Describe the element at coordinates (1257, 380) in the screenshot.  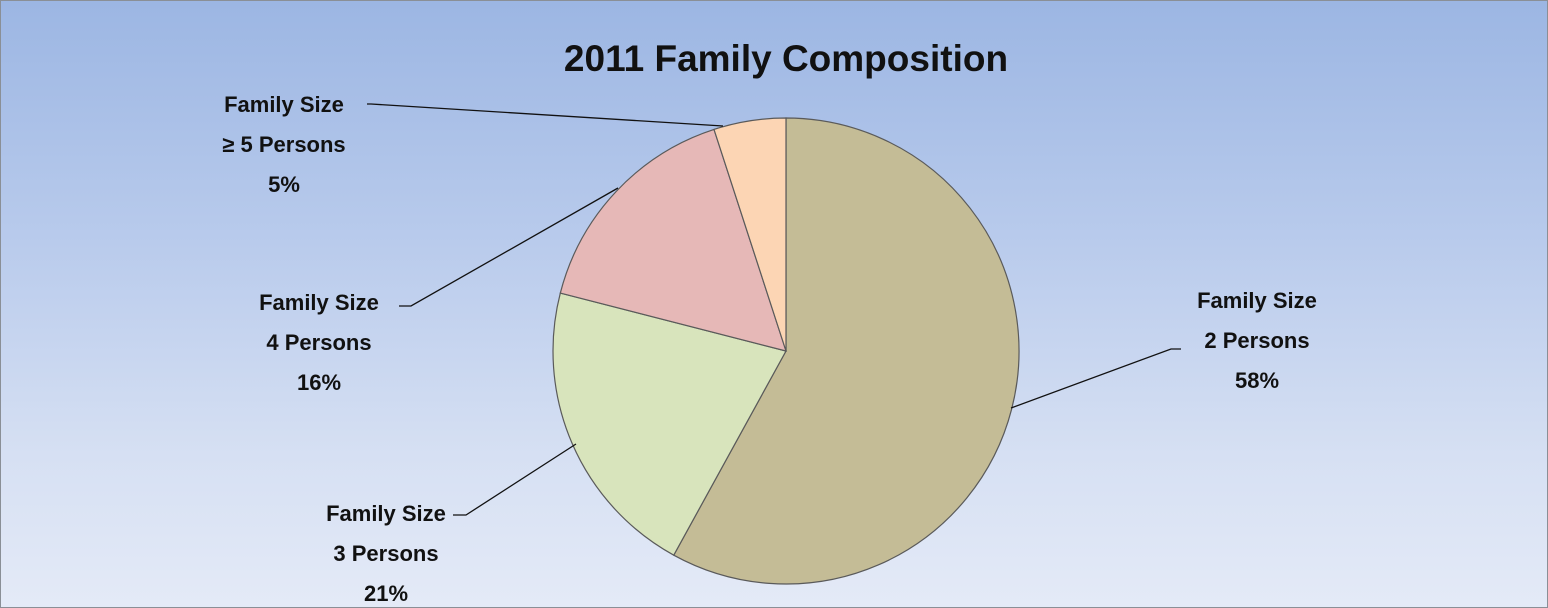
I see `slice-value-label: 58%` at that location.